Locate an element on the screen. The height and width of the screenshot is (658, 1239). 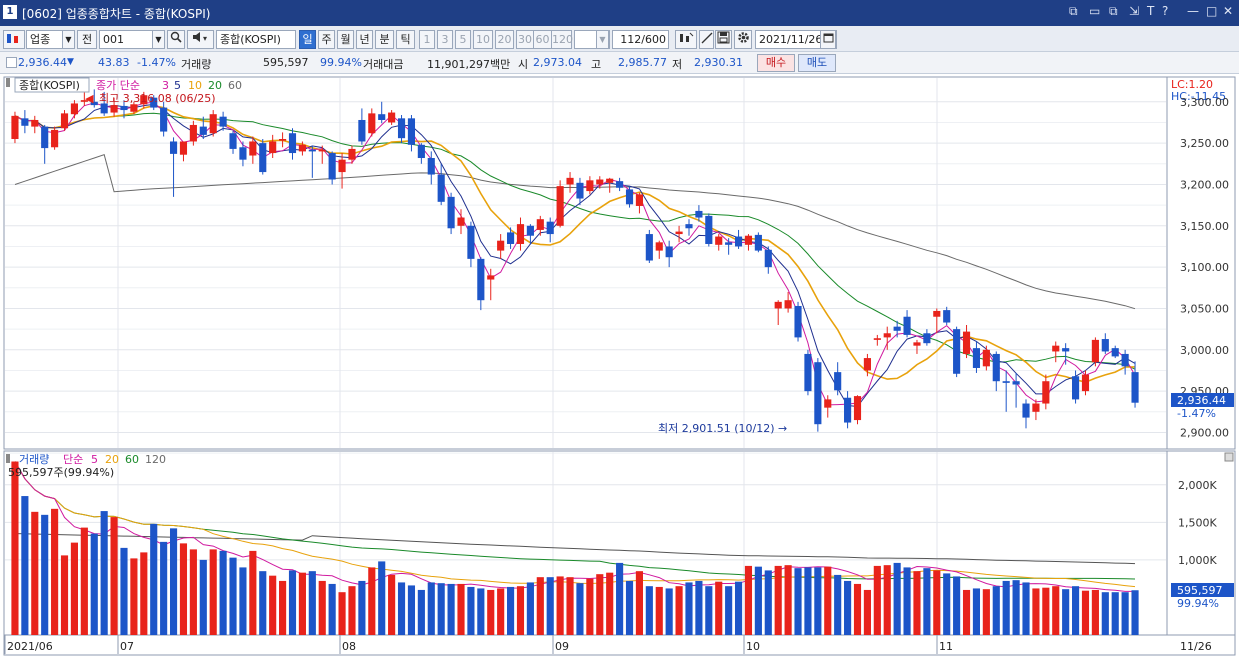
volume-legend-title: 거래량 is located at coordinates (34, 459).